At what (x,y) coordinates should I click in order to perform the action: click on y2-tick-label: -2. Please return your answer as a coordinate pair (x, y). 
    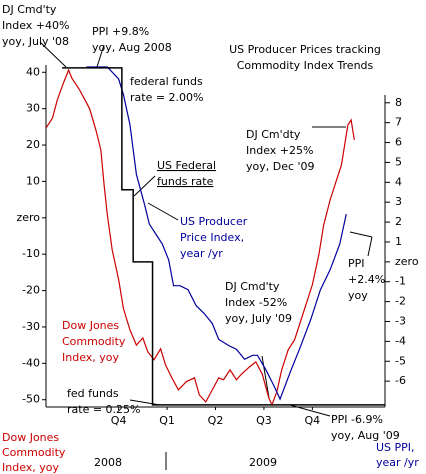
    Looking at the image, I should click on (400, 301).